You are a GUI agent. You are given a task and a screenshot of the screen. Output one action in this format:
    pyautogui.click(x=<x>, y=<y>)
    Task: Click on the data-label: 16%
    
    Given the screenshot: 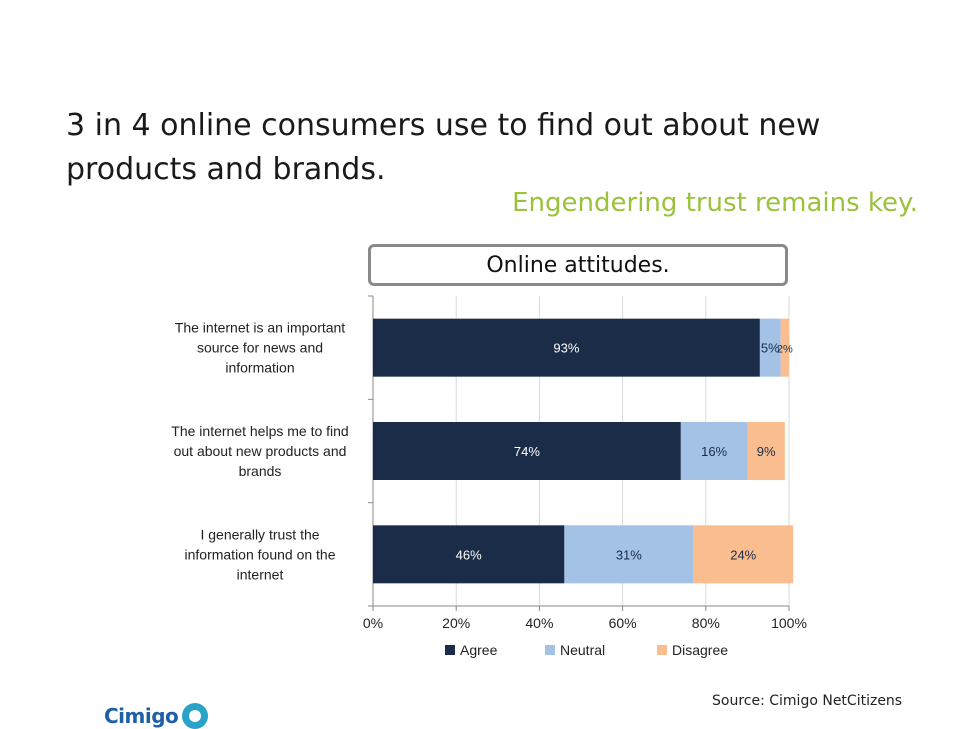 What is the action you would take?
    pyautogui.click(x=714, y=451)
    